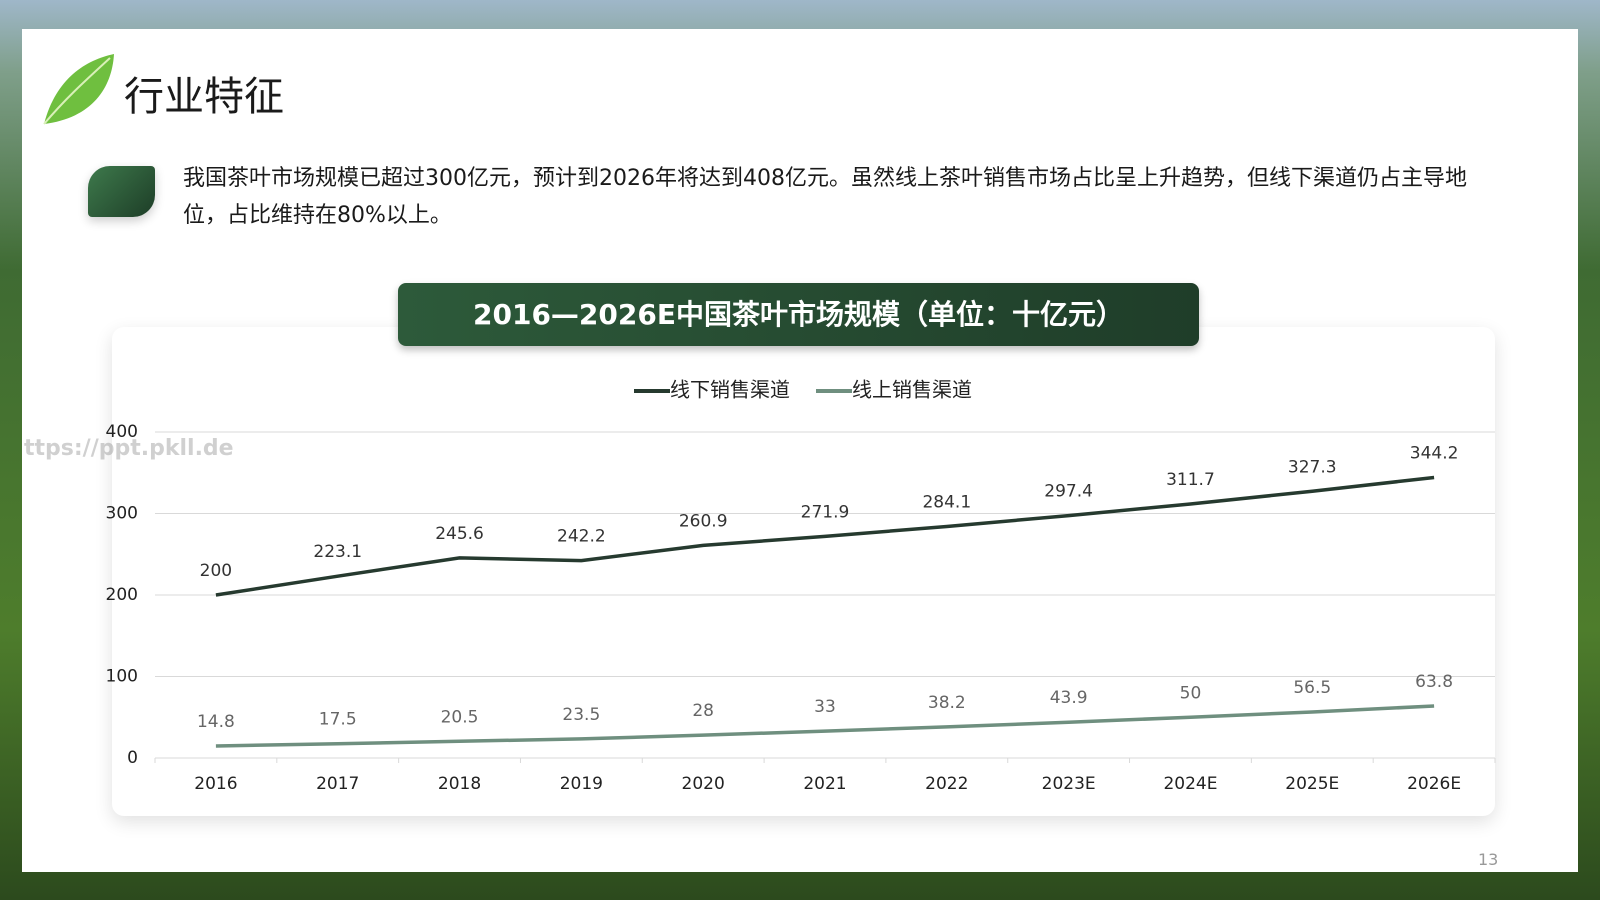 The image size is (1600, 900). Describe the element at coordinates (216, 571) in the screenshot. I see `data-label: 200` at that location.